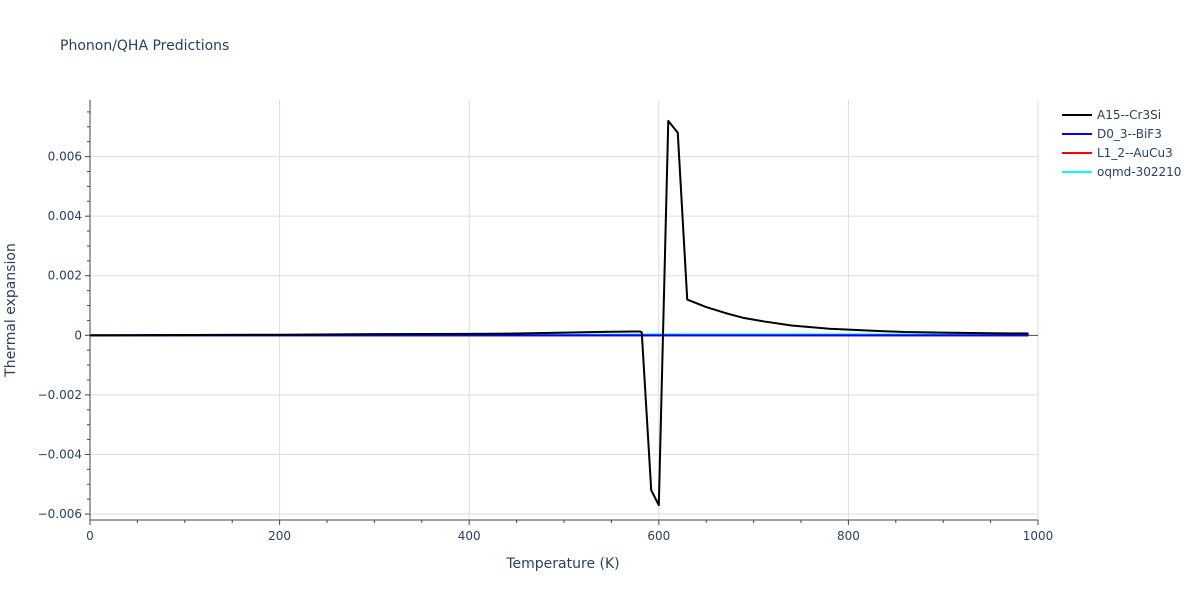 The height and width of the screenshot is (600, 1200). Describe the element at coordinates (1139, 172) in the screenshot. I see `legend-label: oqmd-302210` at that location.